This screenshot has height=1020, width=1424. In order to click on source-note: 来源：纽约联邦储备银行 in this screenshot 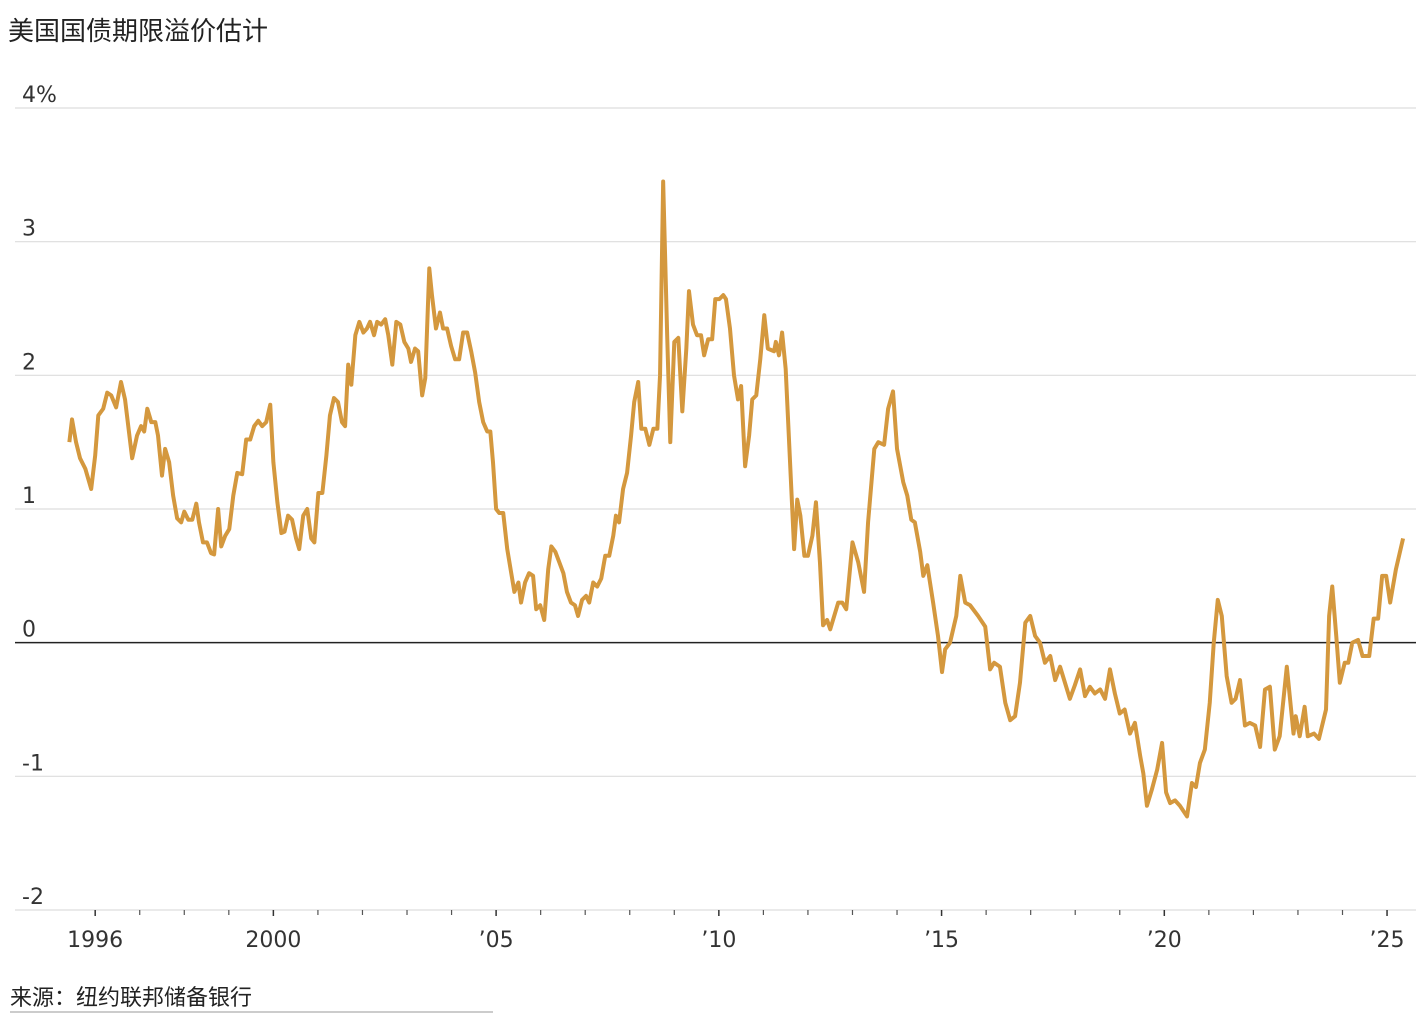, I will do `click(131, 998)`.